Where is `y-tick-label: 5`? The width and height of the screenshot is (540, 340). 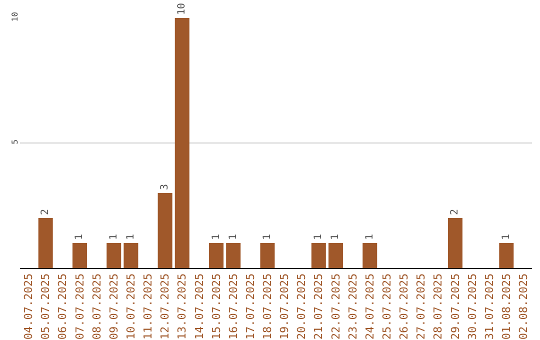 y-tick-label: 5 is located at coordinates (15, 141).